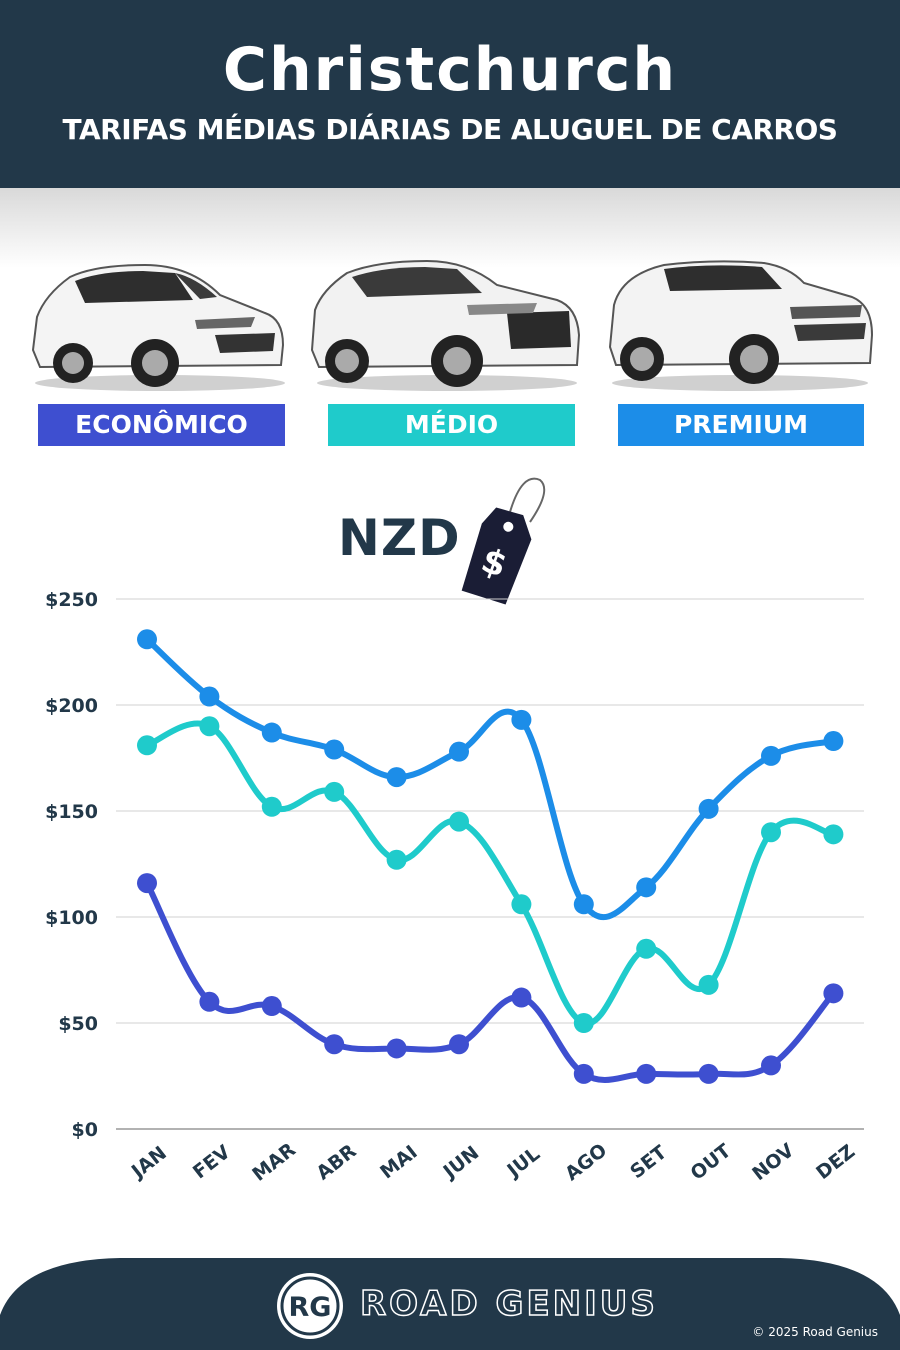 This screenshot has height=1350, width=900. I want to click on series-line, so click(490, 981).